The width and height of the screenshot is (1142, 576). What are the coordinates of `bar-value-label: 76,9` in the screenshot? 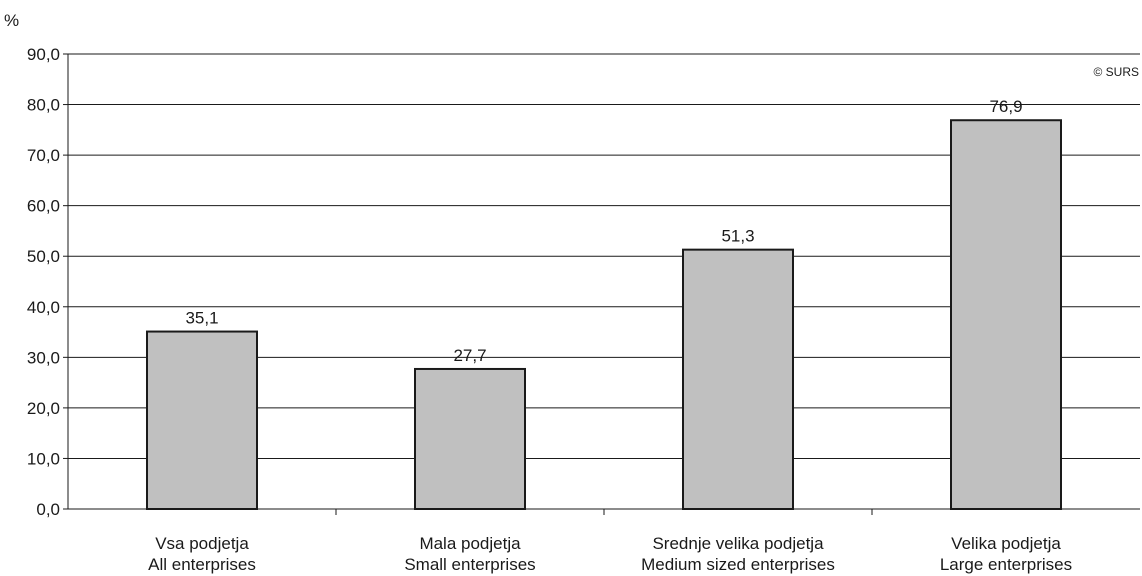 It's located at (1005, 106).